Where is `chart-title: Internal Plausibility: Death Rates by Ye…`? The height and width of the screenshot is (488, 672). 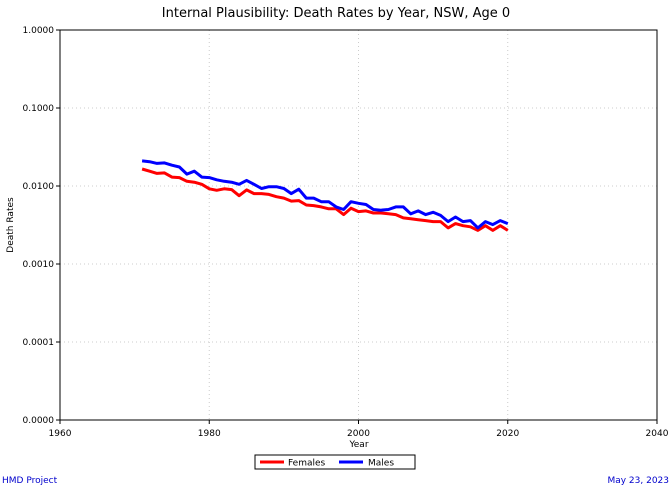 chart-title: Internal Plausibility: Death Rates by Ye… is located at coordinates (336, 13).